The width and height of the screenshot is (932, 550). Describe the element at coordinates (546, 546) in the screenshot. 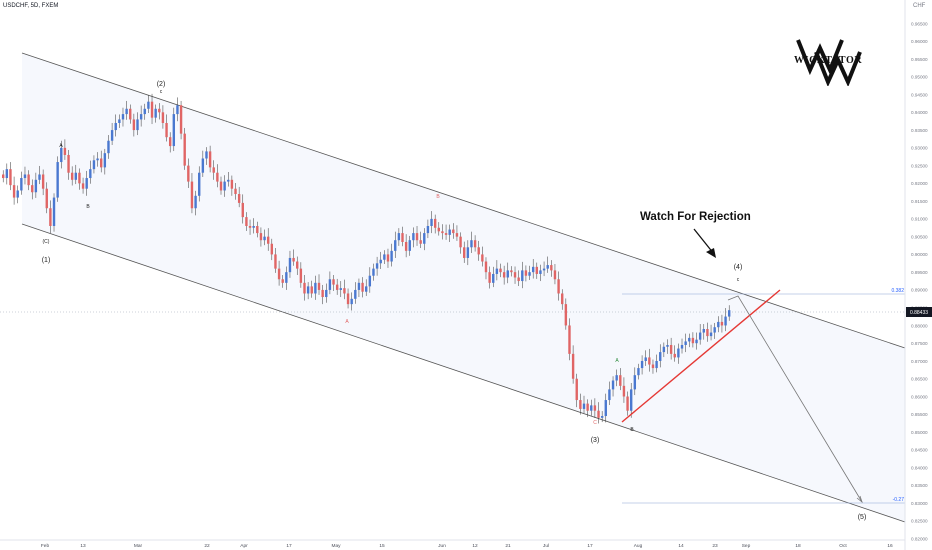

I see `x-tick-label: Jul` at that location.